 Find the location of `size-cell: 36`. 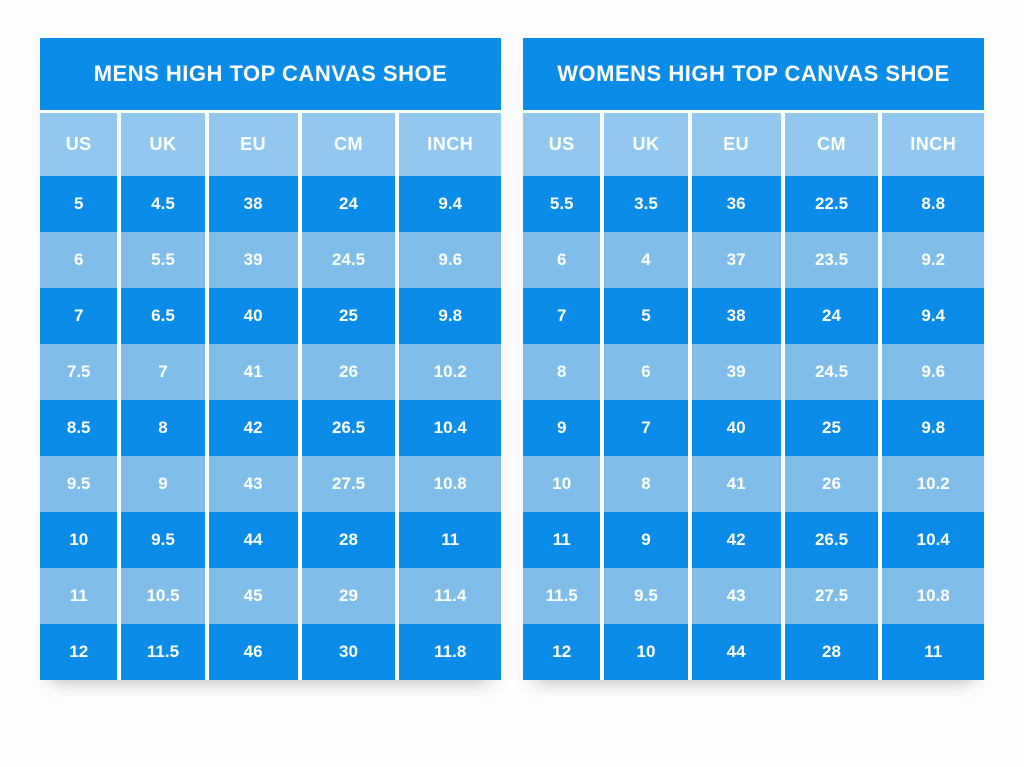

size-cell: 36 is located at coordinates (736, 204).